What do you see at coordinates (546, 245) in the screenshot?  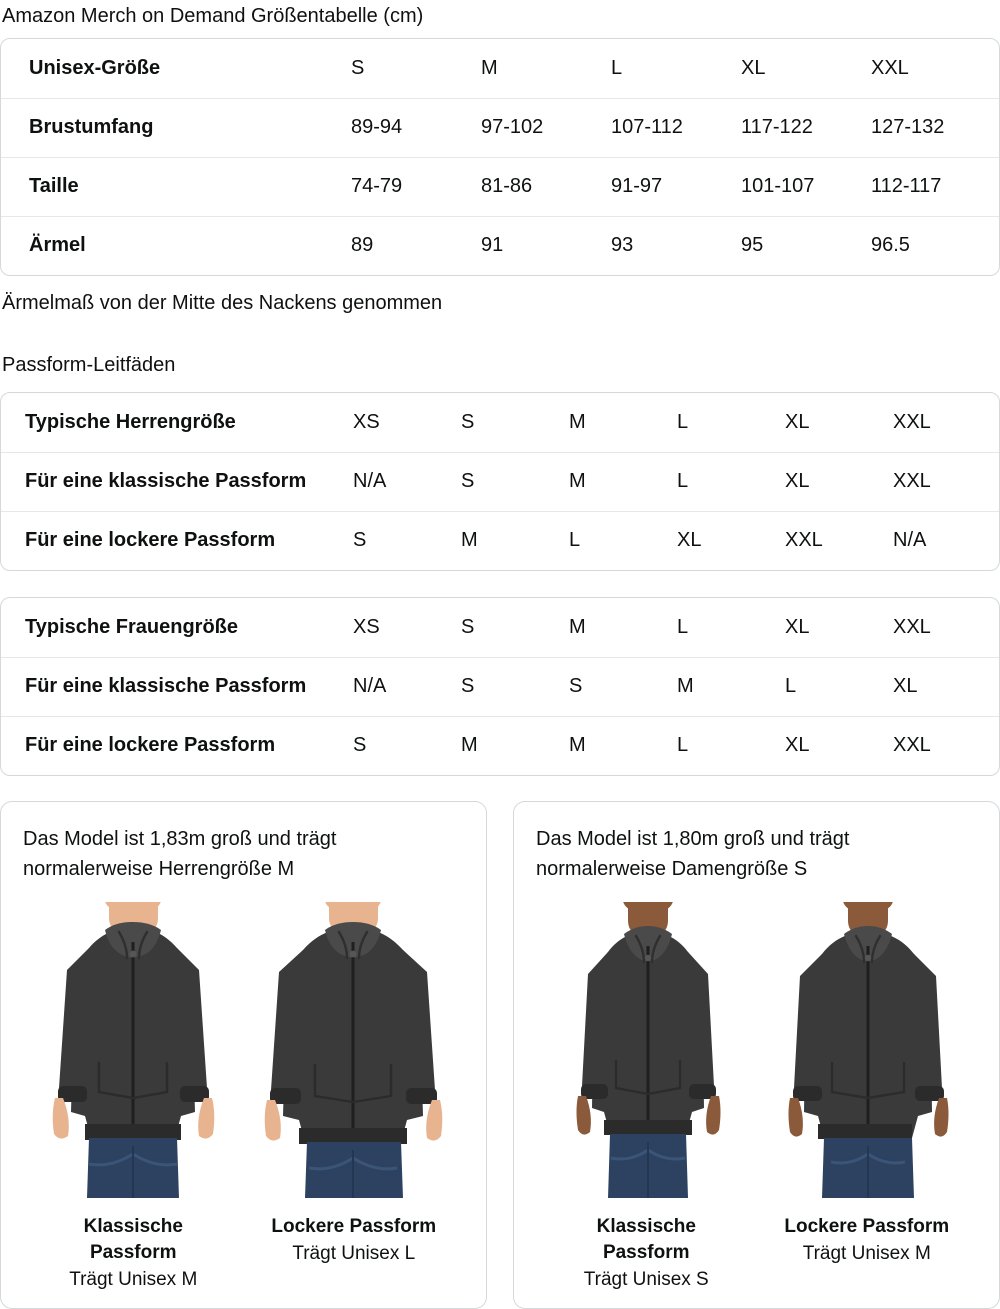 I see `table-cell: 91` at bounding box center [546, 245].